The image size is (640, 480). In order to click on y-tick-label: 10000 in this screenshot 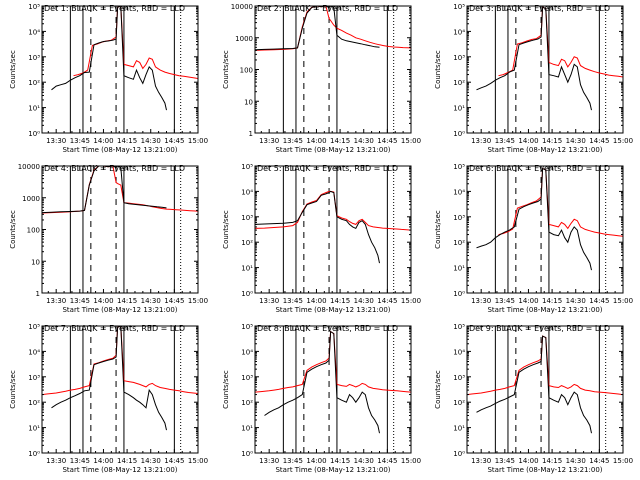, I will do `click(242, 7)`.